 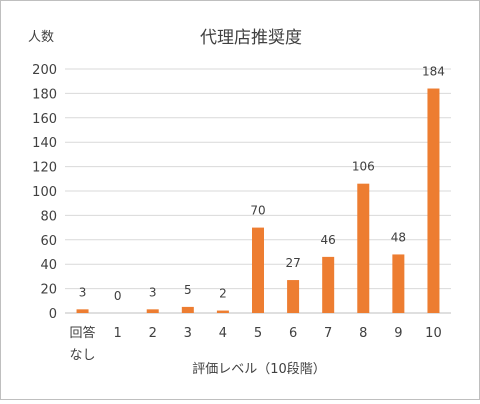 What do you see at coordinates (188, 333) in the screenshot?
I see `x-category-label: 3` at bounding box center [188, 333].